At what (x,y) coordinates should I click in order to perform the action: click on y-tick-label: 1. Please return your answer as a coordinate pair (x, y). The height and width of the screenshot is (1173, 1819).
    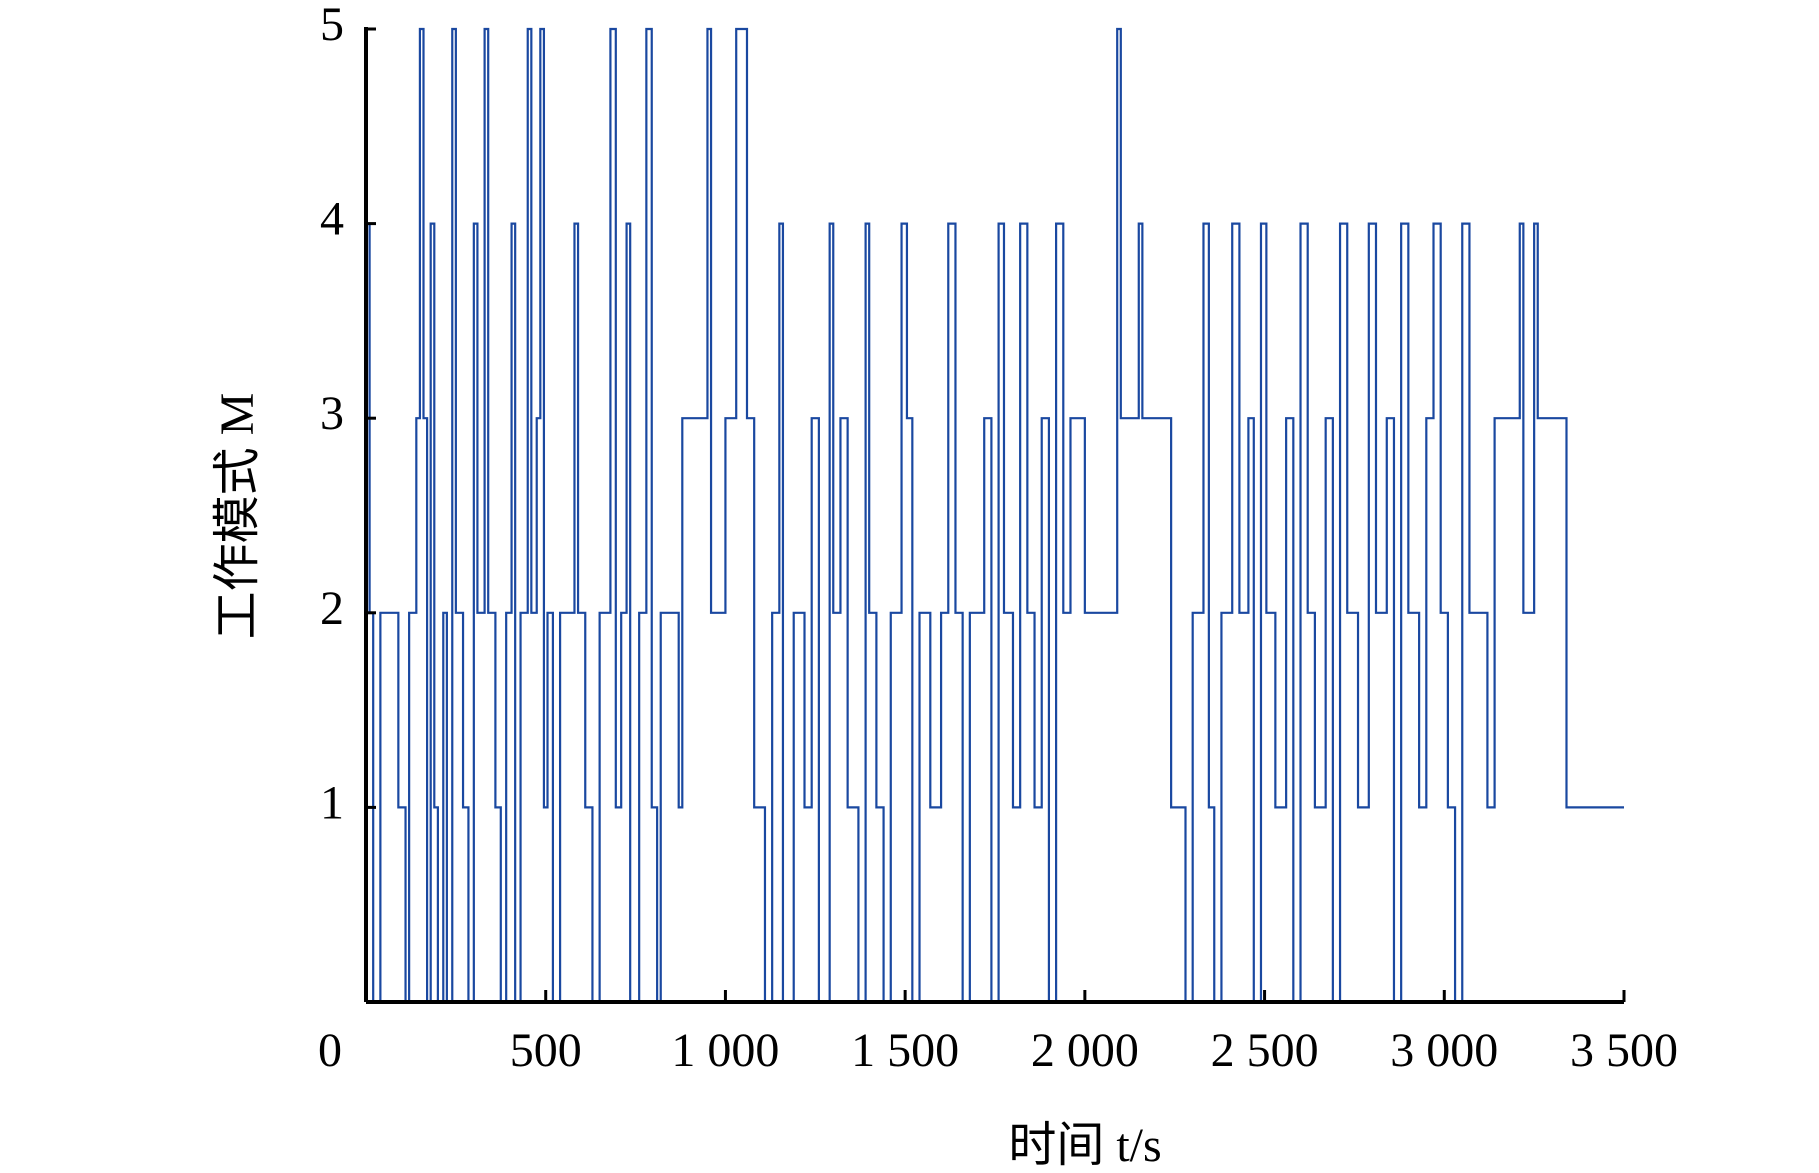
    Looking at the image, I should click on (332, 802).